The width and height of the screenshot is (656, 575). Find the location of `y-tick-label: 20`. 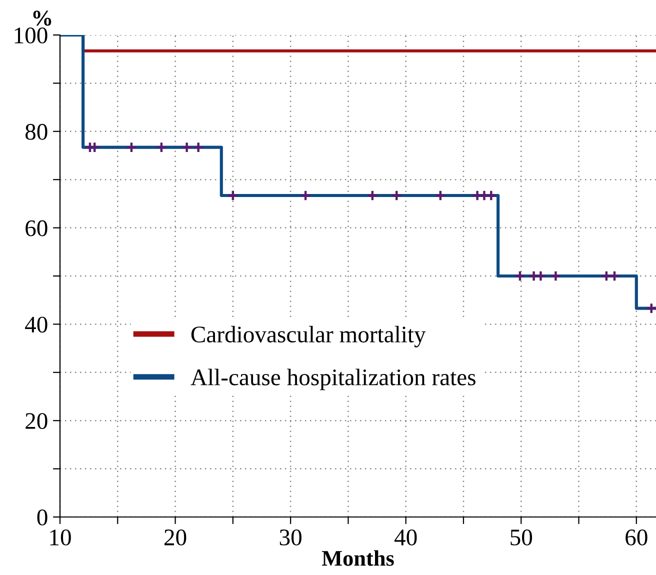

y-tick-label: 20 is located at coordinates (37, 421).